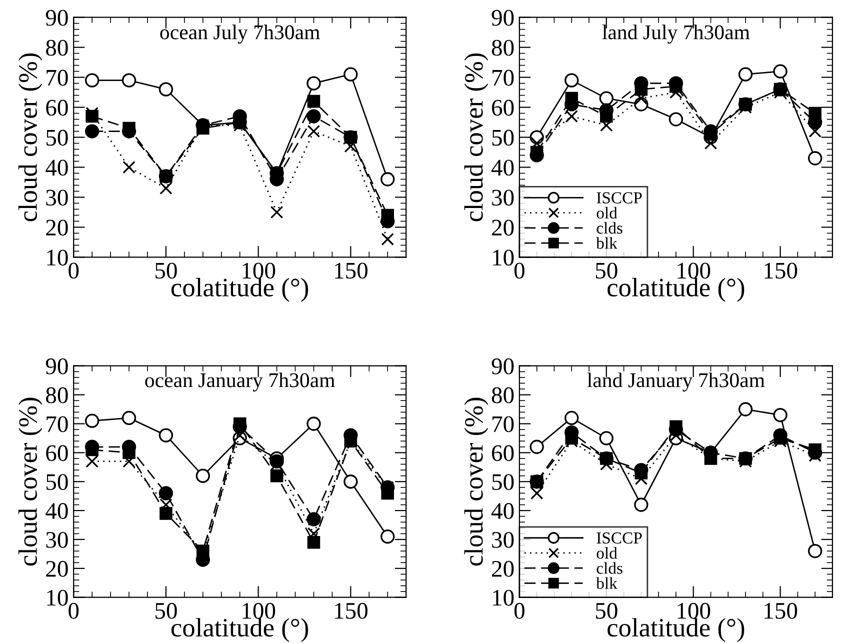 The image size is (846, 643). What do you see at coordinates (676, 34) in the screenshot?
I see `chart-title: land July 7h30am` at bounding box center [676, 34].